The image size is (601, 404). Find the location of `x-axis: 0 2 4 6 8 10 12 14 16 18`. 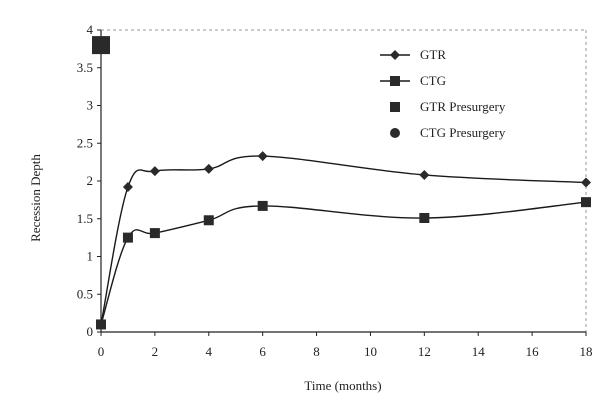

x-axis: 0 2 4 6 8 10 12 14 16 18 is located at coordinates (345, 345).